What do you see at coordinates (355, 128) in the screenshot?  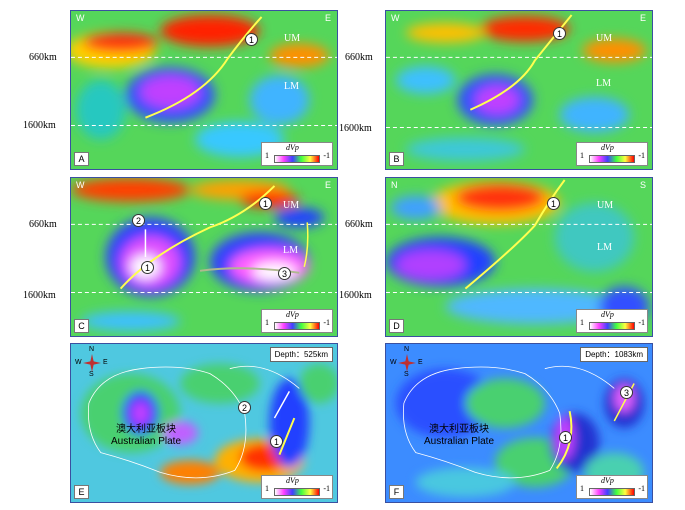 I see `depth-1600-right-top: 1600km` at bounding box center [355, 128].